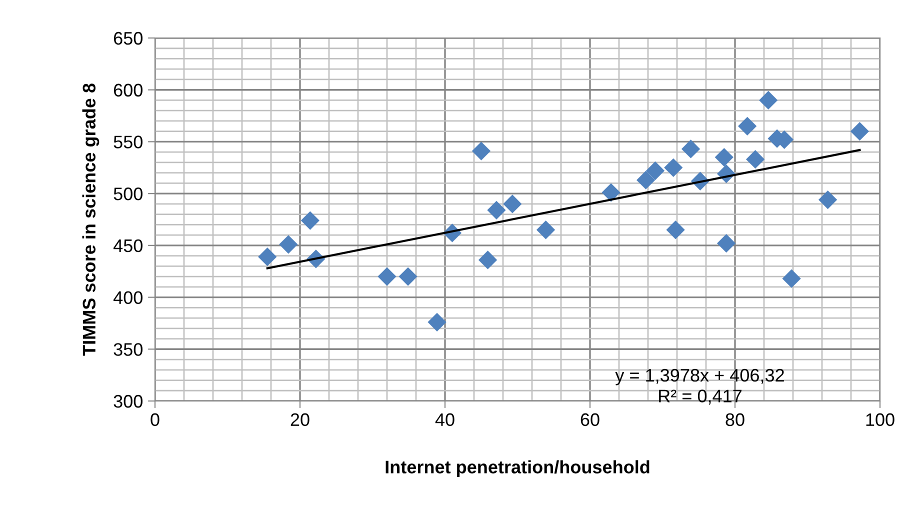  Describe the element at coordinates (91, 220) in the screenshot. I see `y-axis-title: TIMMS score in science grade 8` at that location.